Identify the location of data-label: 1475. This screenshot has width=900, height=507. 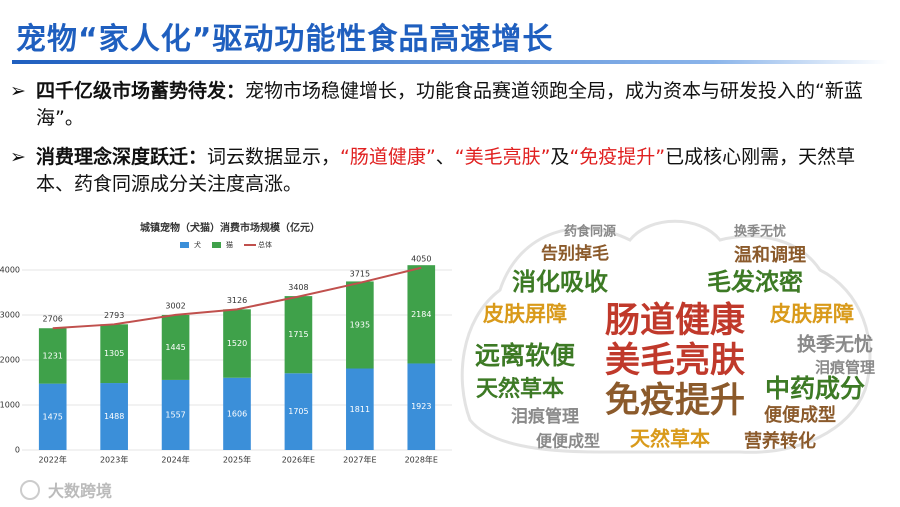
(53, 416).